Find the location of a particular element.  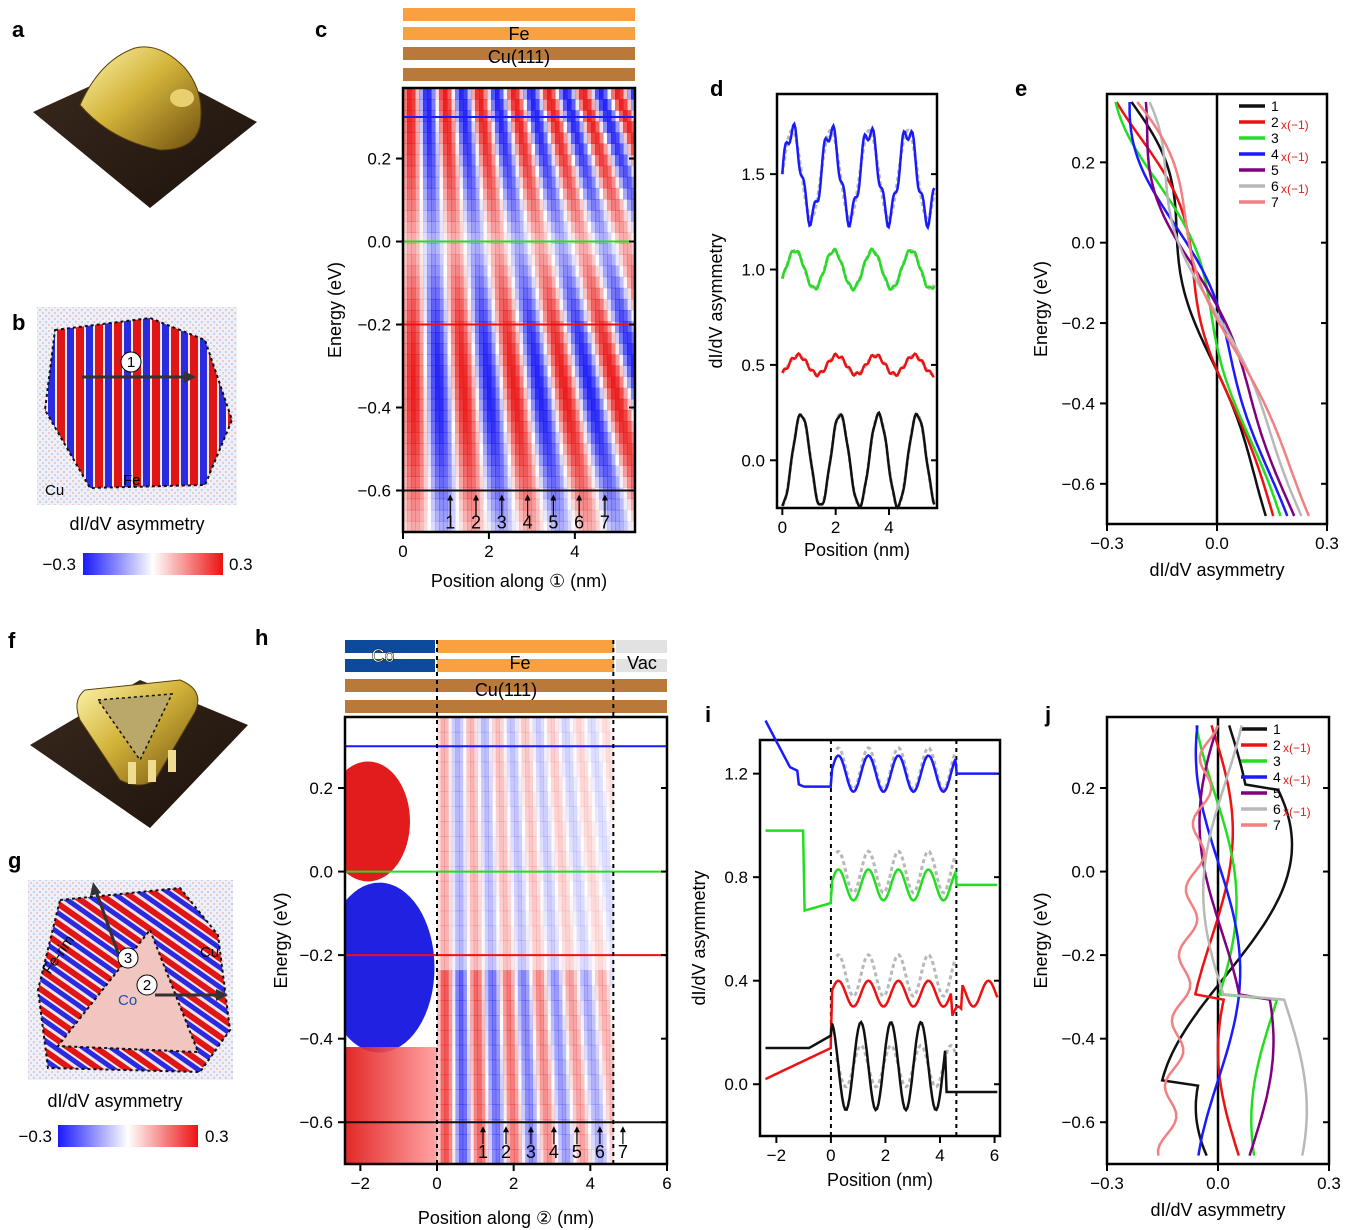

y-tick-label: 1.0 is located at coordinates (753, 270).